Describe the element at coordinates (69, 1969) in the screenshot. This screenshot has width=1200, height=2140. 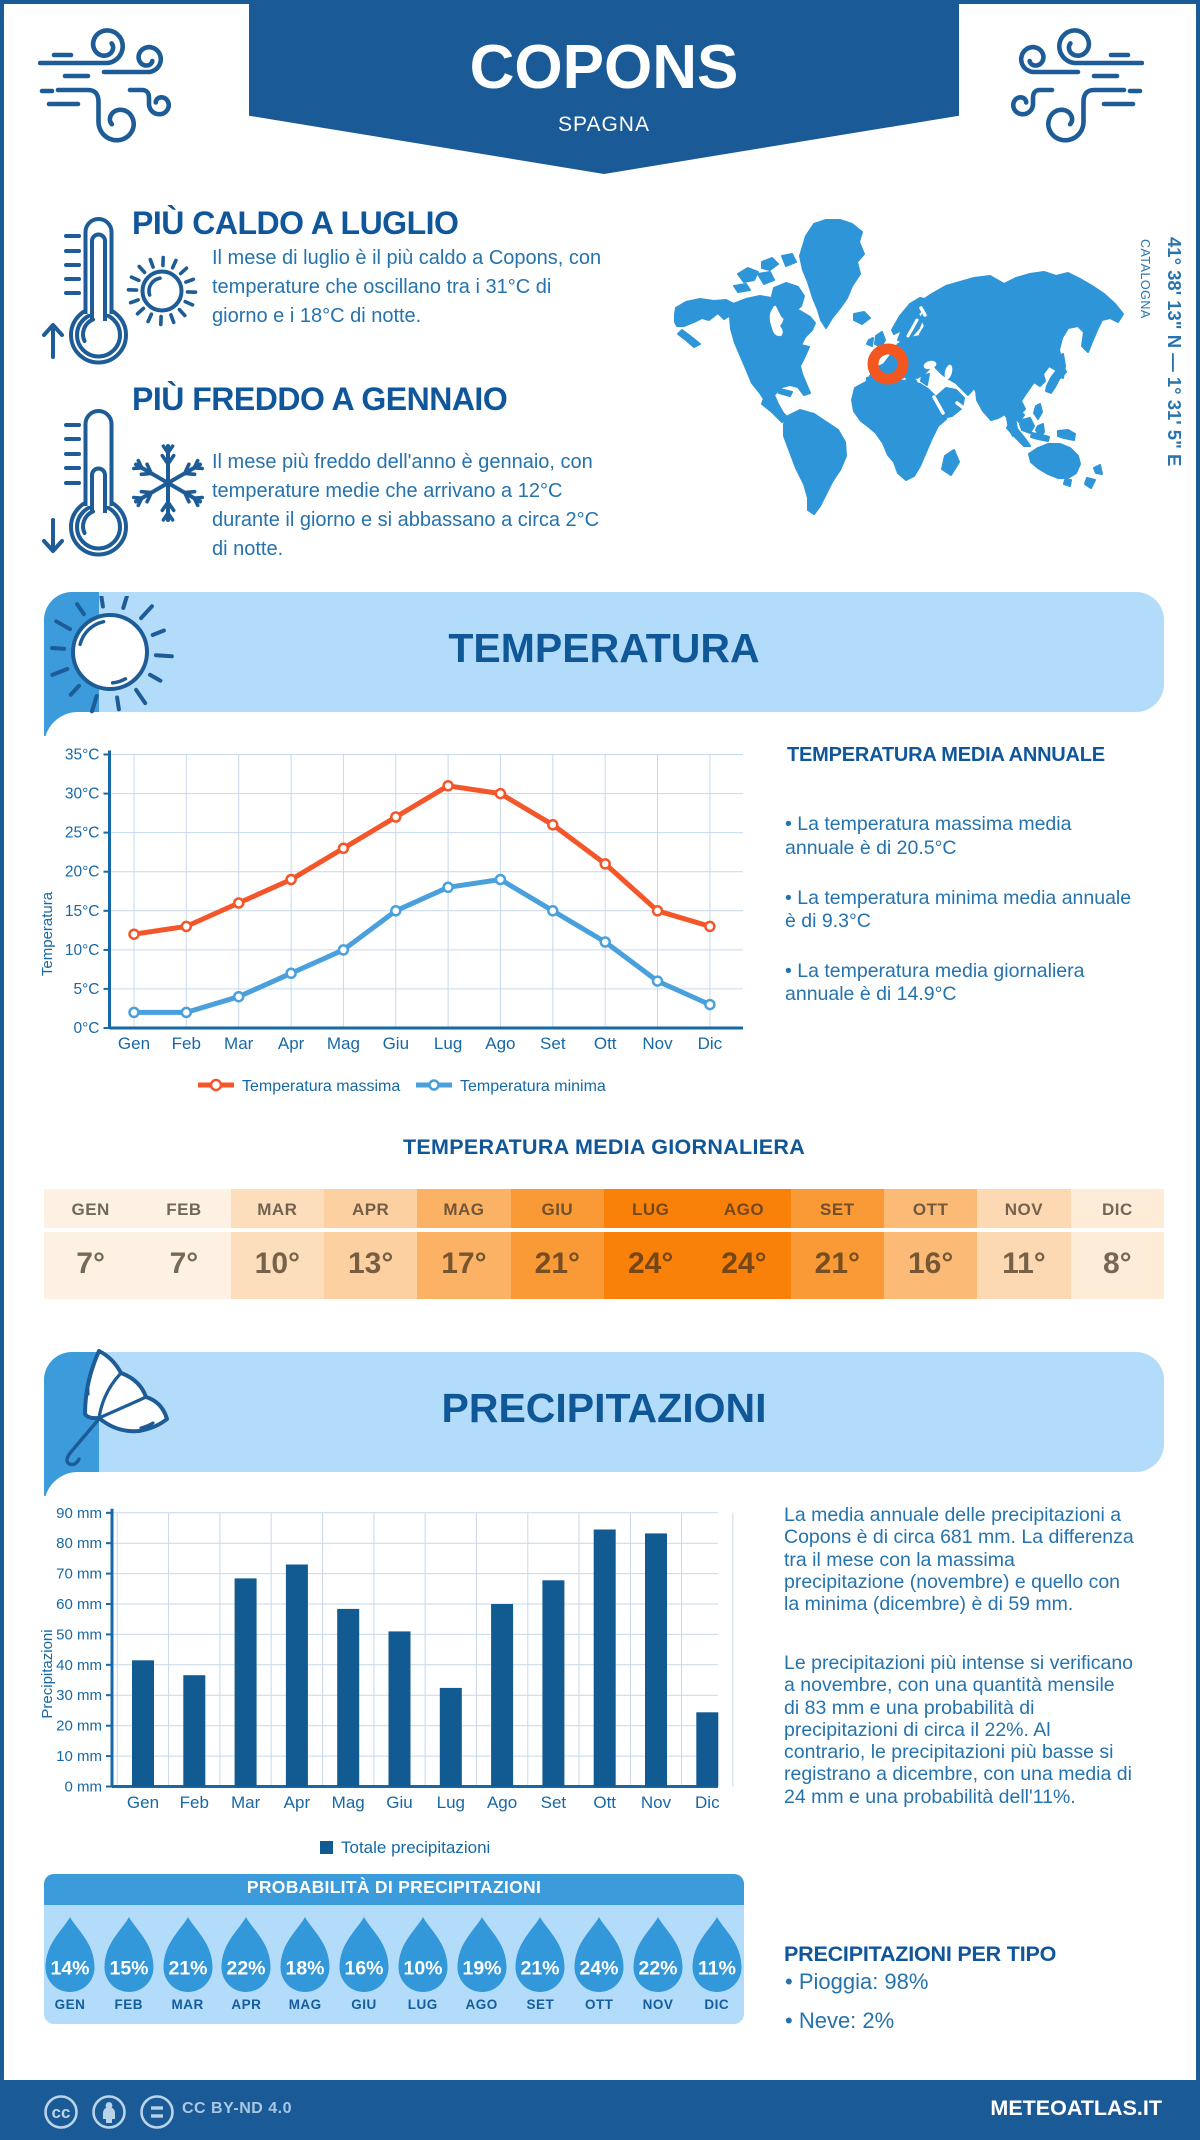
I see `svg-text: 14%` at that location.